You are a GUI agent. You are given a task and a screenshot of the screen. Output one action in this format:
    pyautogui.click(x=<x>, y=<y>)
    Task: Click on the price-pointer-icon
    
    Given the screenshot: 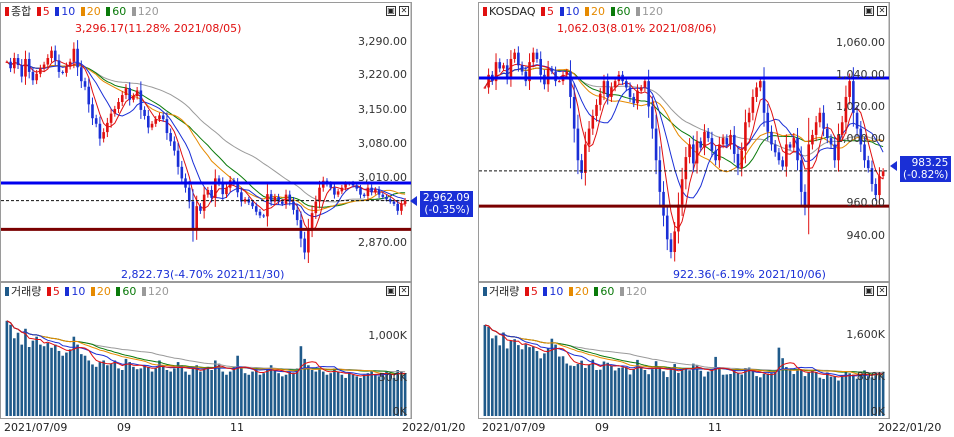 What is the action you would take?
    pyautogui.click(x=413, y=201)
    